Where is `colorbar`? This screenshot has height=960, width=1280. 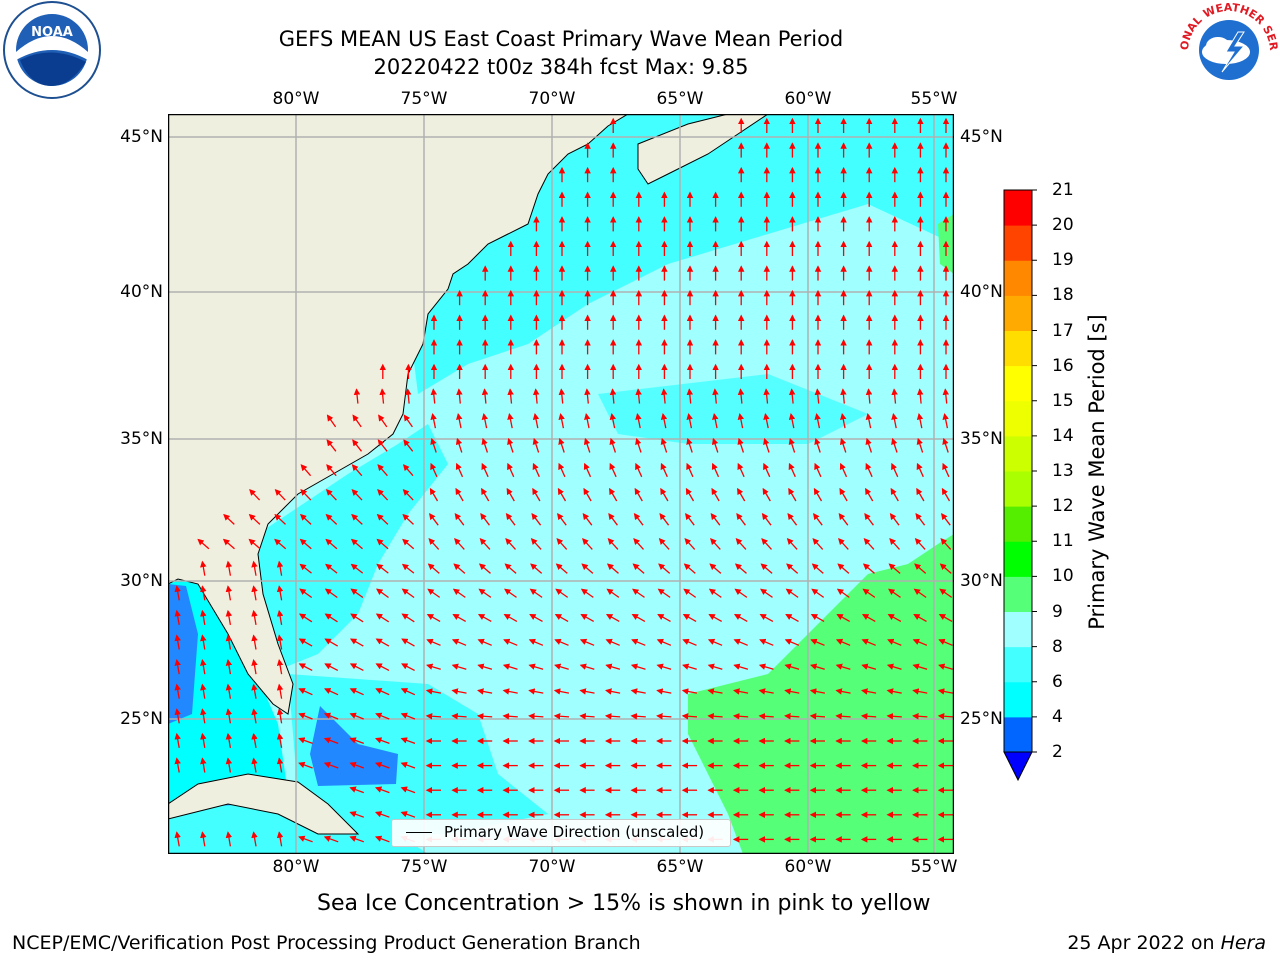
colorbar is located at coordinates (1020, 485).